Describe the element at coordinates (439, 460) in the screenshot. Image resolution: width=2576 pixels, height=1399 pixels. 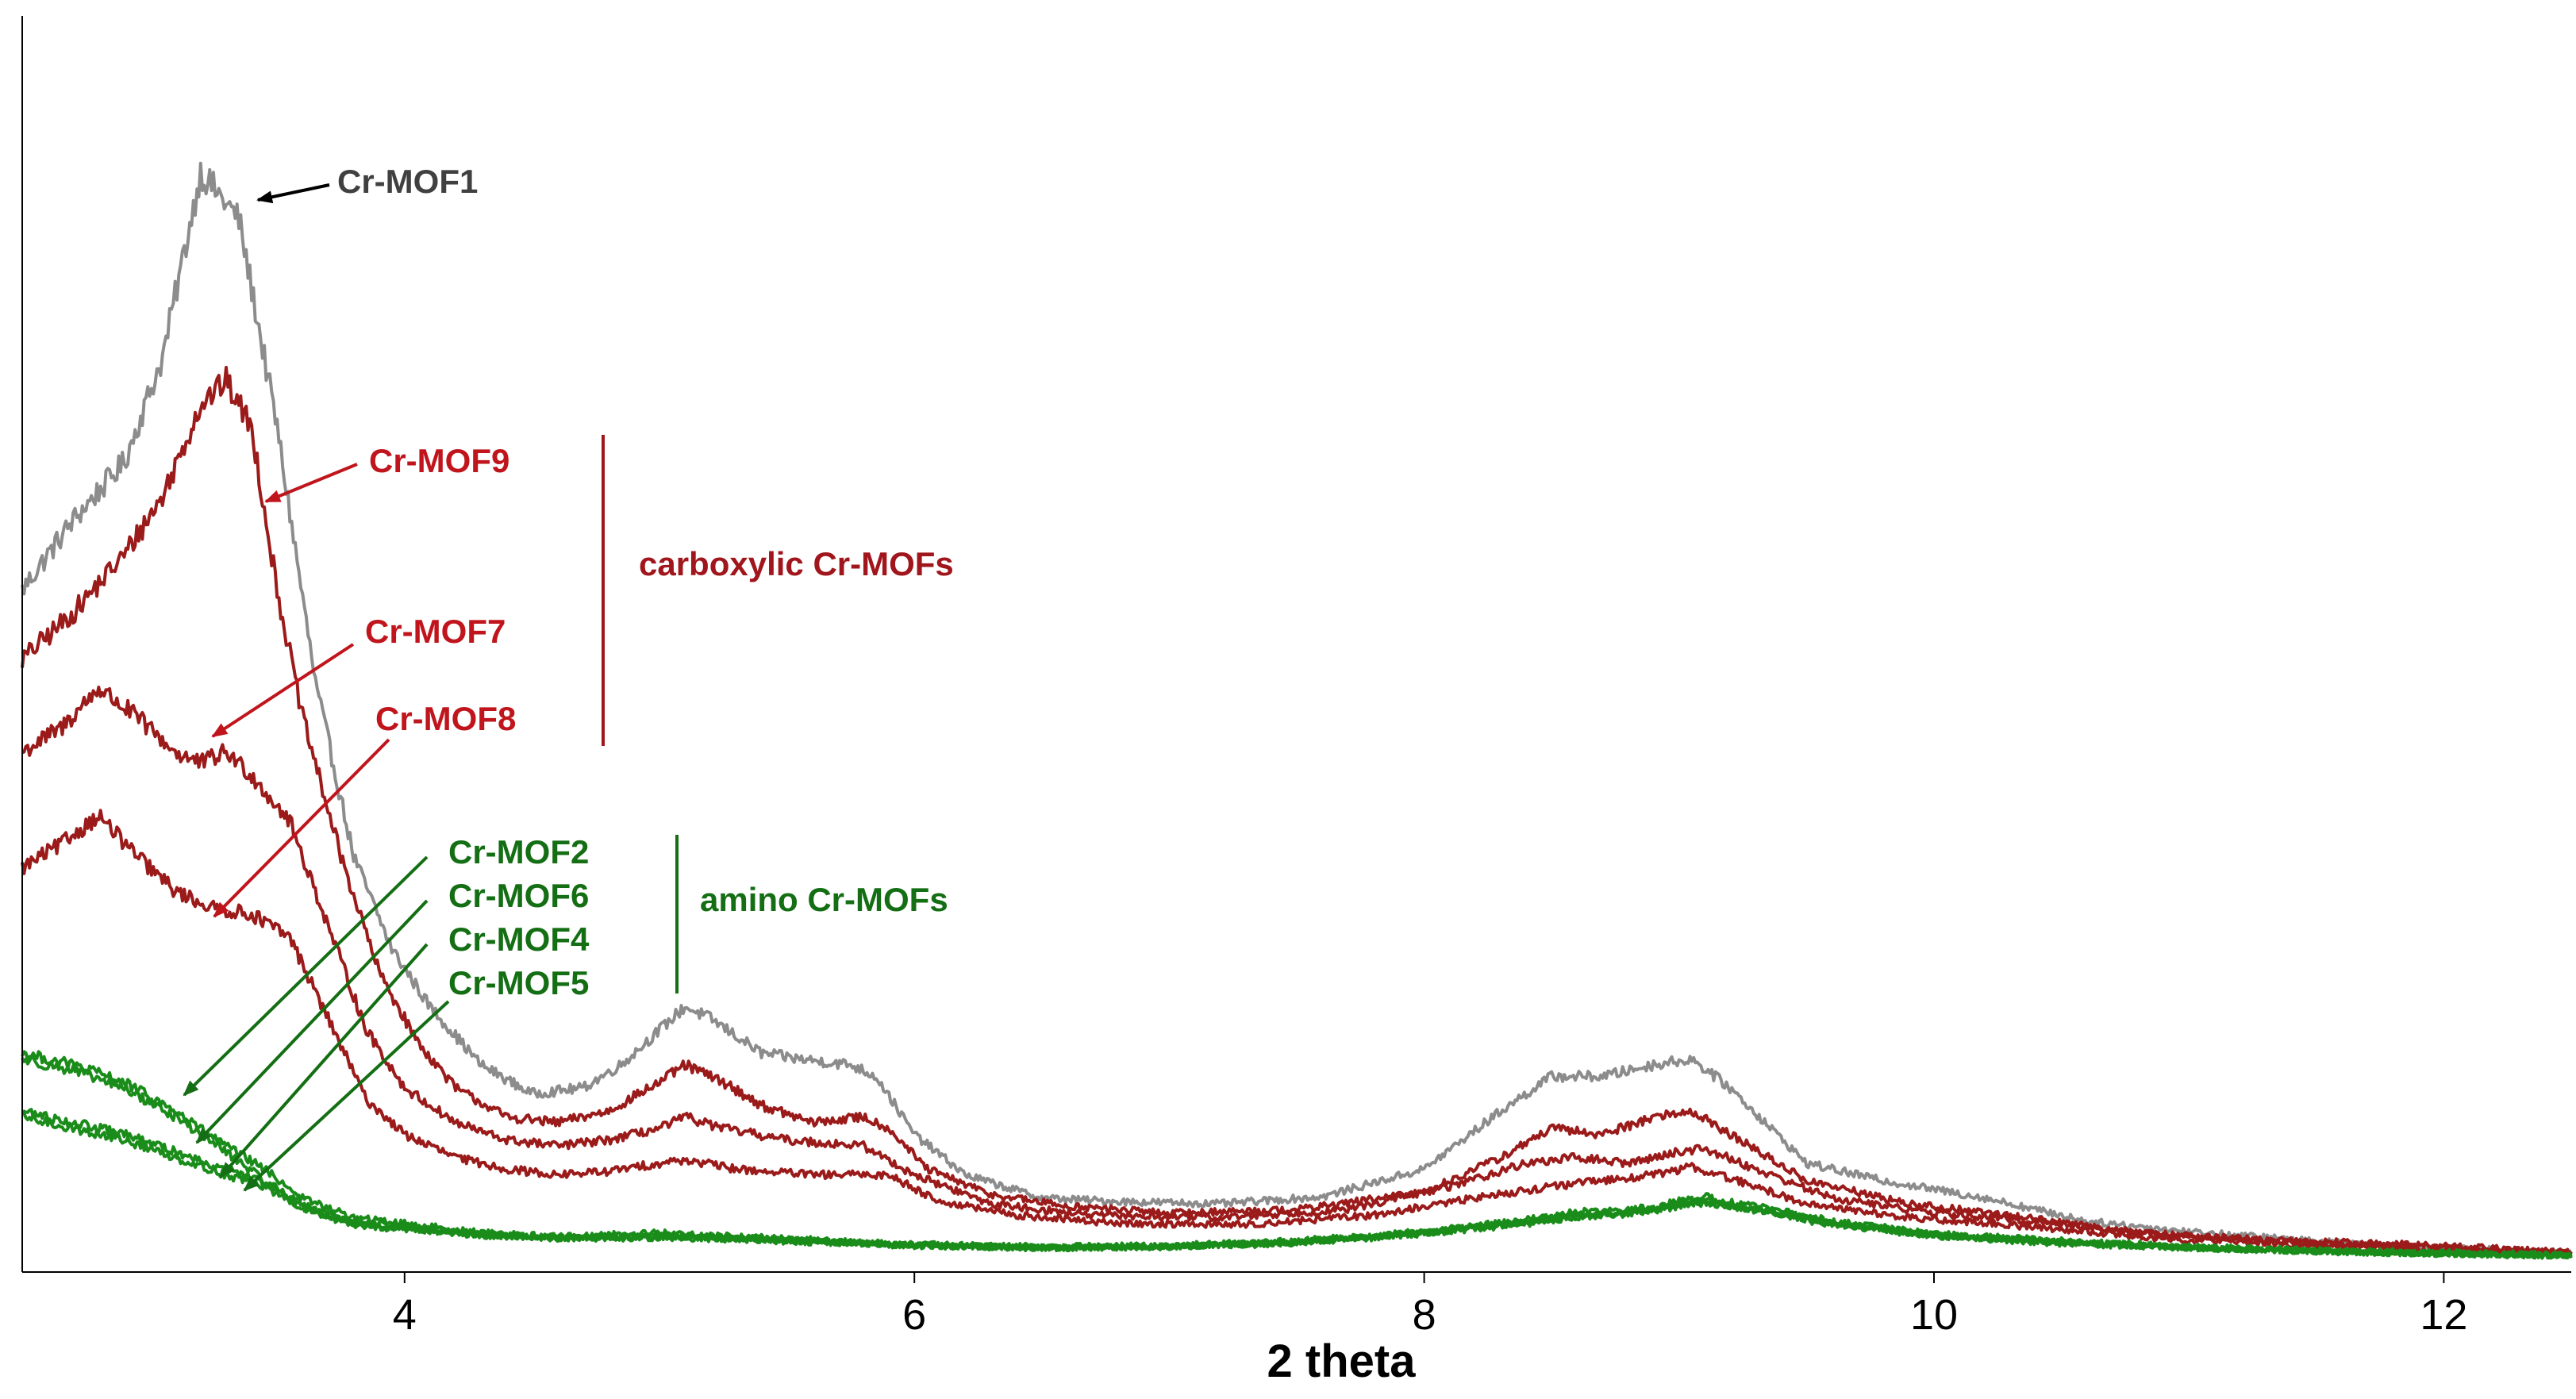
I see `label-cr-mof9: Cr-MOF9` at that location.